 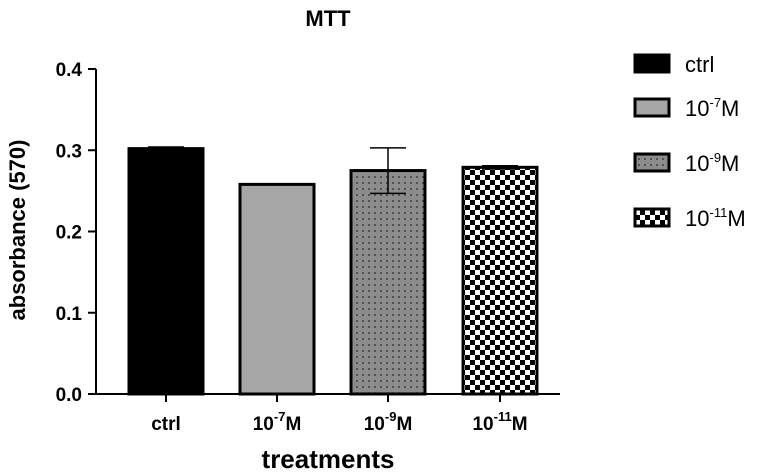 I want to click on x-tick-label-3: 10-11M, so click(x=499, y=422).